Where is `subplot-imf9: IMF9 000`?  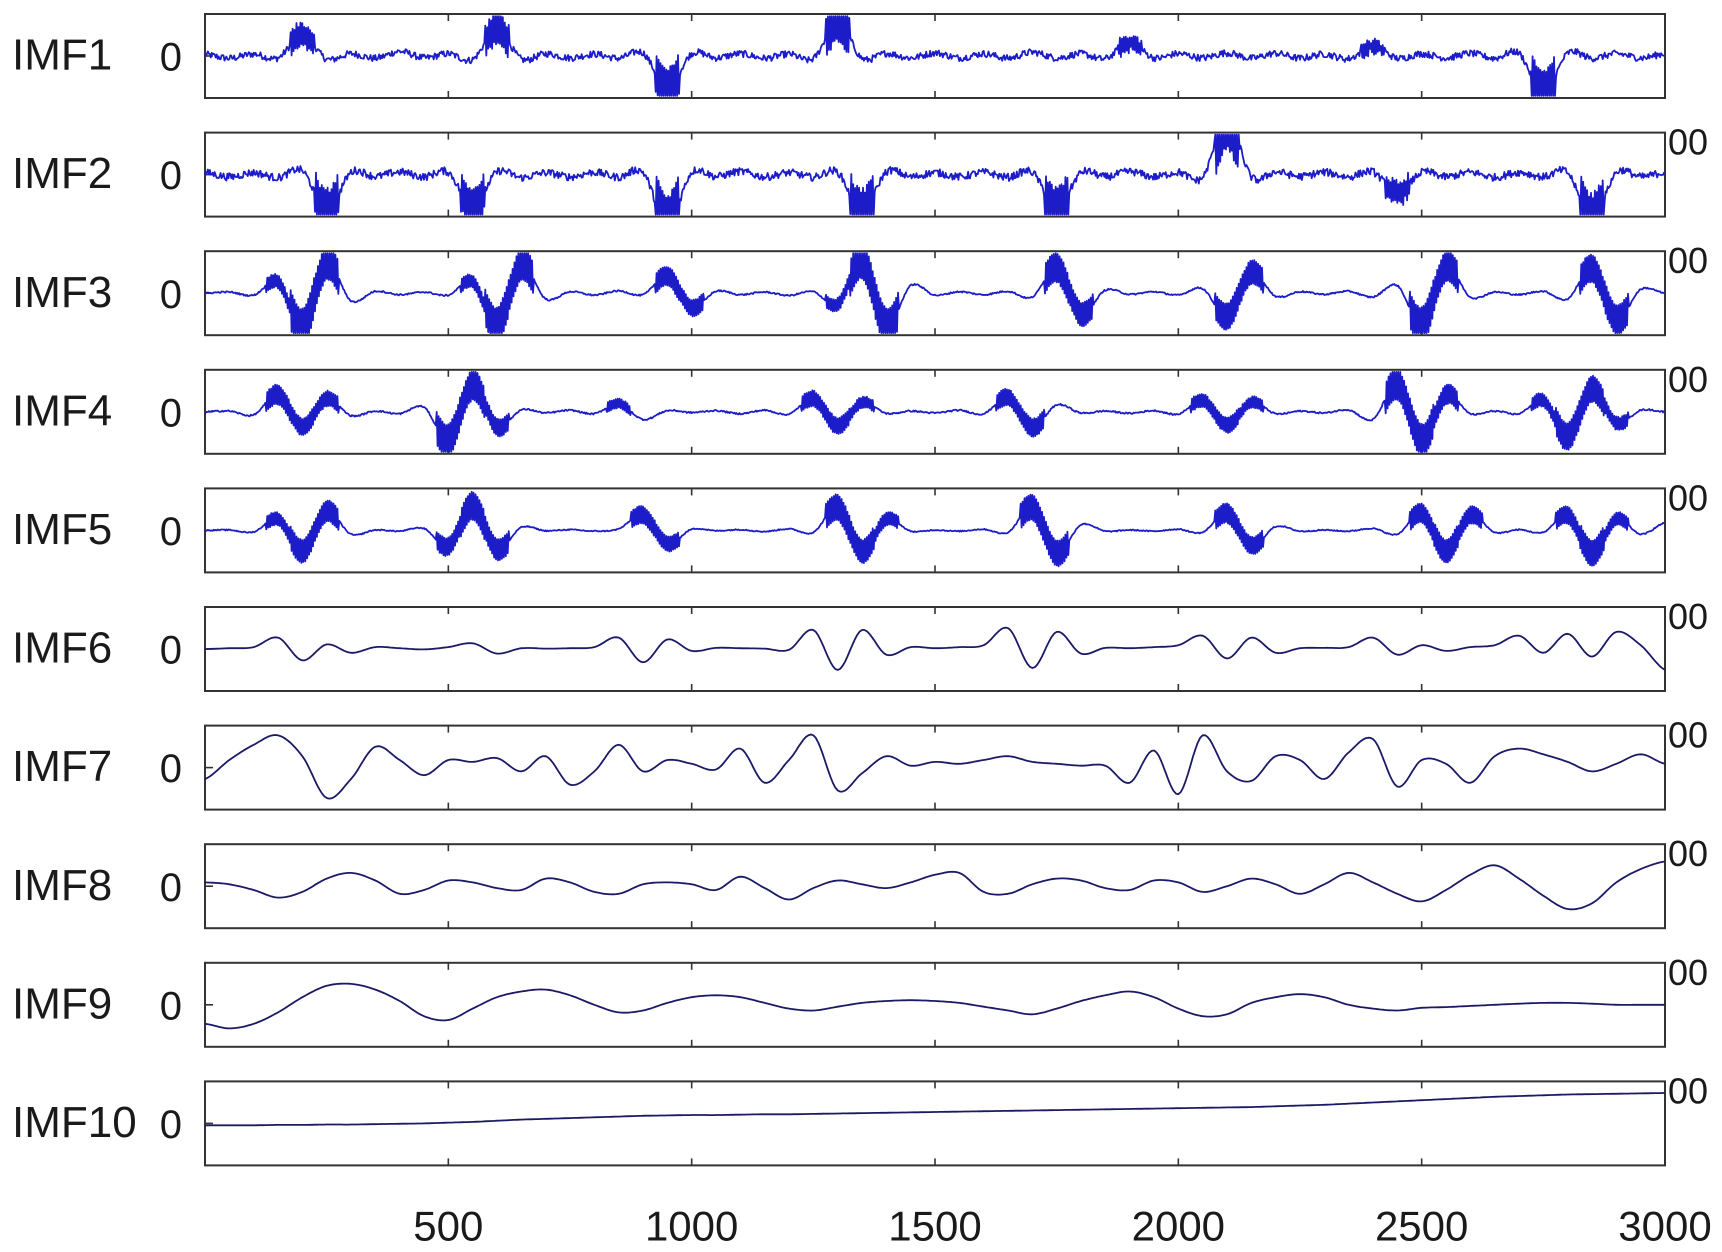 subplot-imf9: IMF9 000 is located at coordinates (860, 1000).